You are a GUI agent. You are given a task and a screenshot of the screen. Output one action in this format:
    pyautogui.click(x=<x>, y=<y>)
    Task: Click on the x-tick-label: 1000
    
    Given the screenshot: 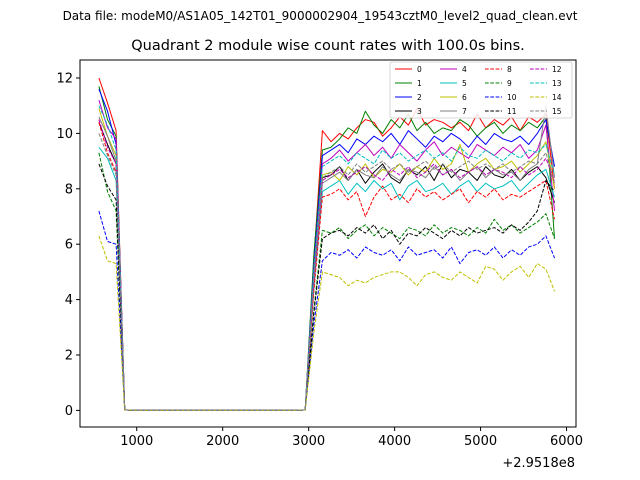 What is the action you would take?
    pyautogui.click(x=136, y=441)
    